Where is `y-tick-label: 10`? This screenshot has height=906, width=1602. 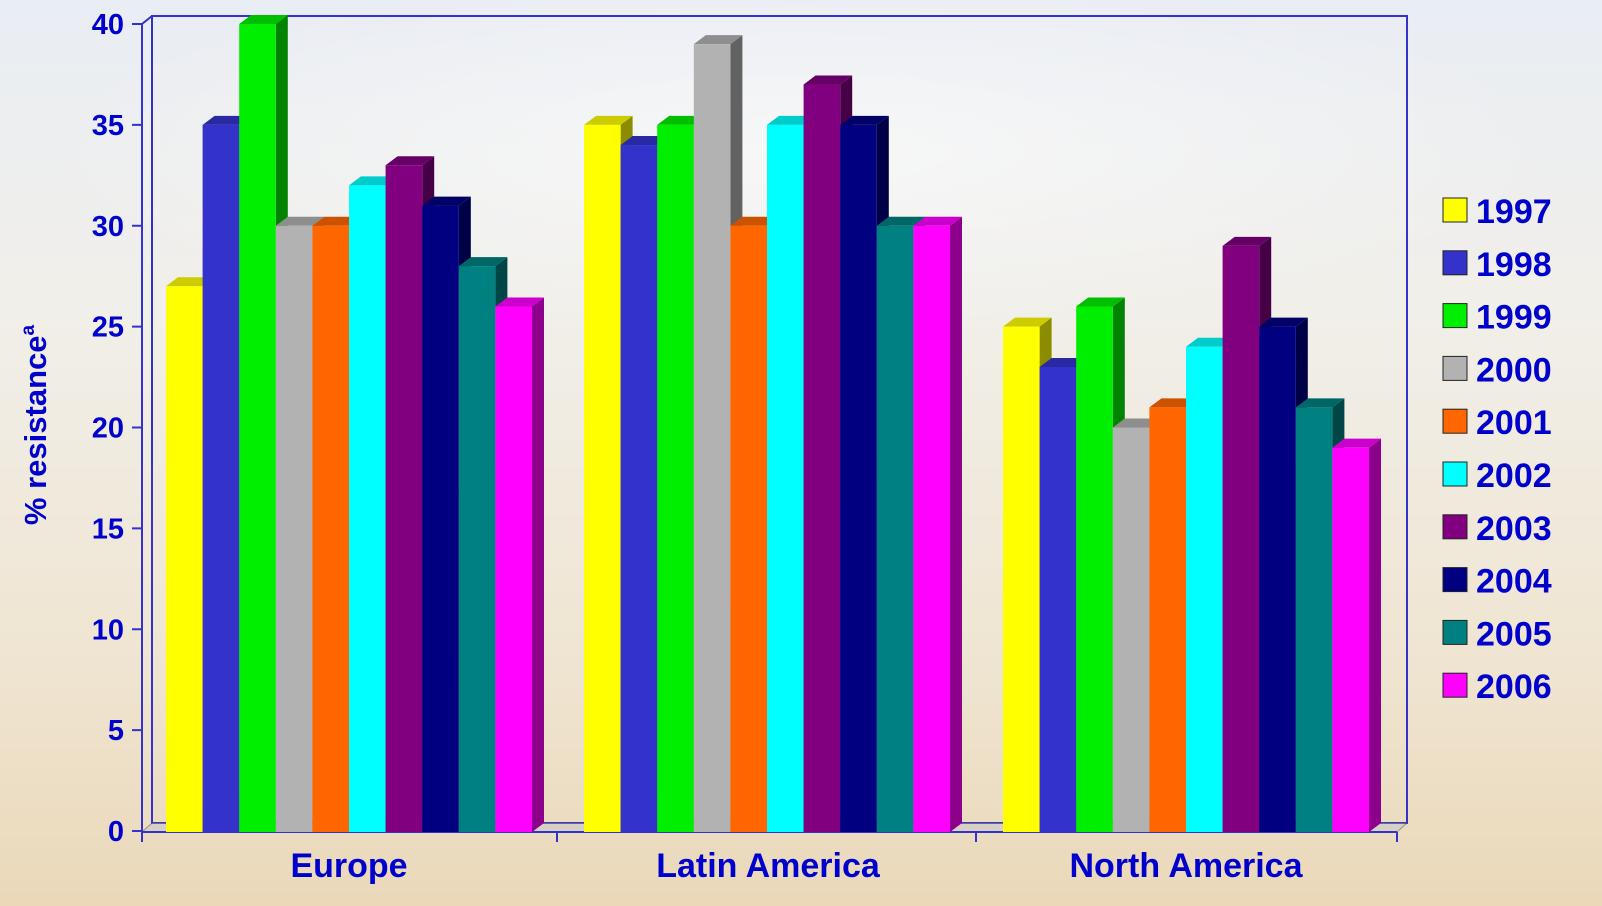 y-tick-label: 10 is located at coordinates (108, 630).